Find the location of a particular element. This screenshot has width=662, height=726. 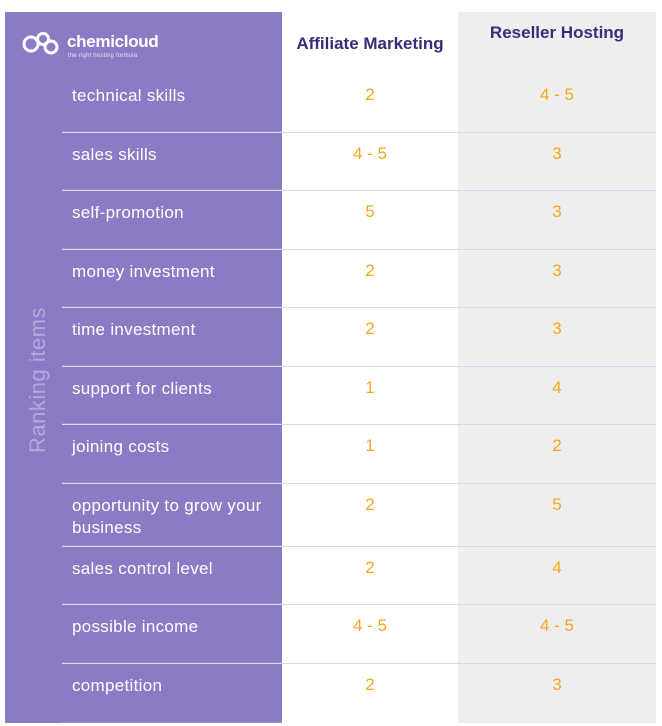

brand-header-cell: chemicloud the right hosting formula is located at coordinates (143, 43).